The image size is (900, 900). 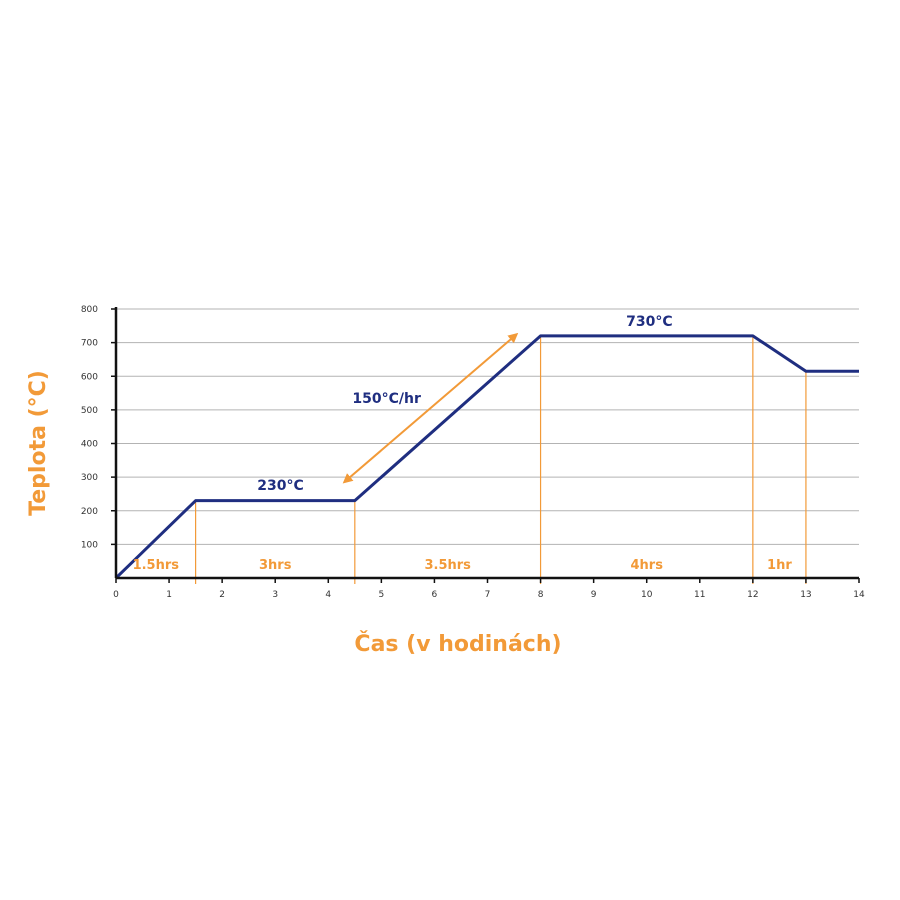 I want to click on y-tick-label-100: 100, so click(x=89, y=545).